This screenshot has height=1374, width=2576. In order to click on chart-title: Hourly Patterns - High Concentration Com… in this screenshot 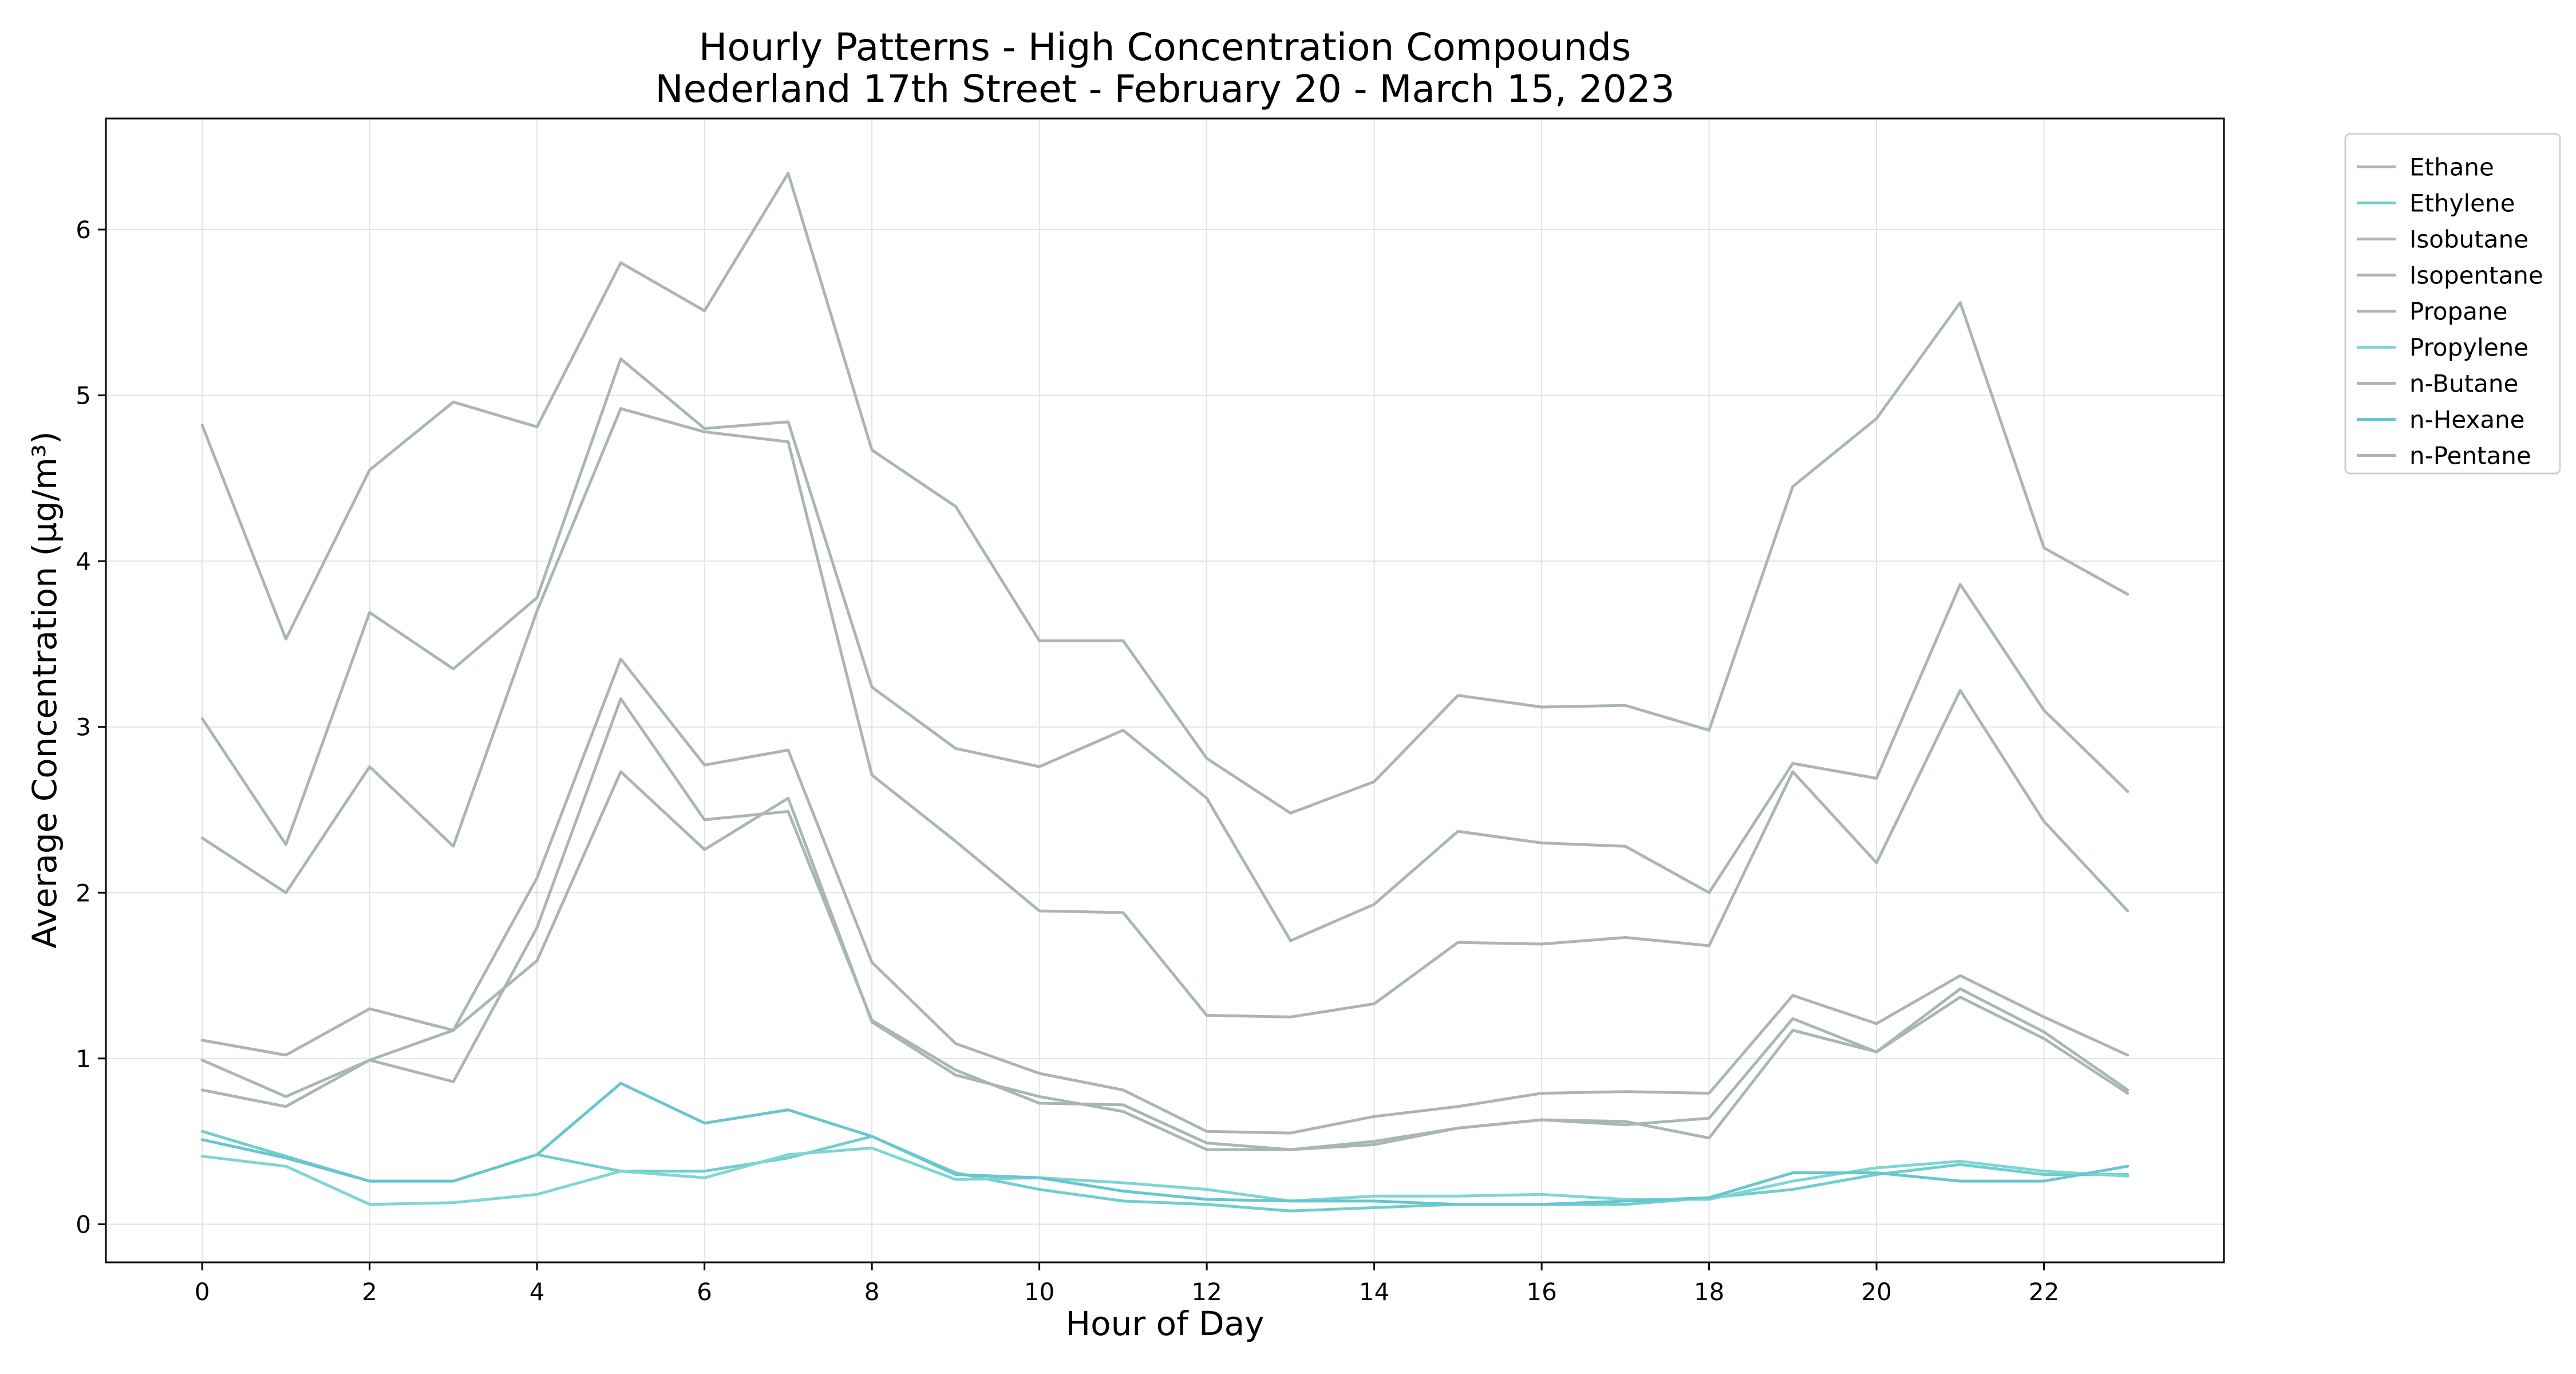, I will do `click(1165, 47)`.